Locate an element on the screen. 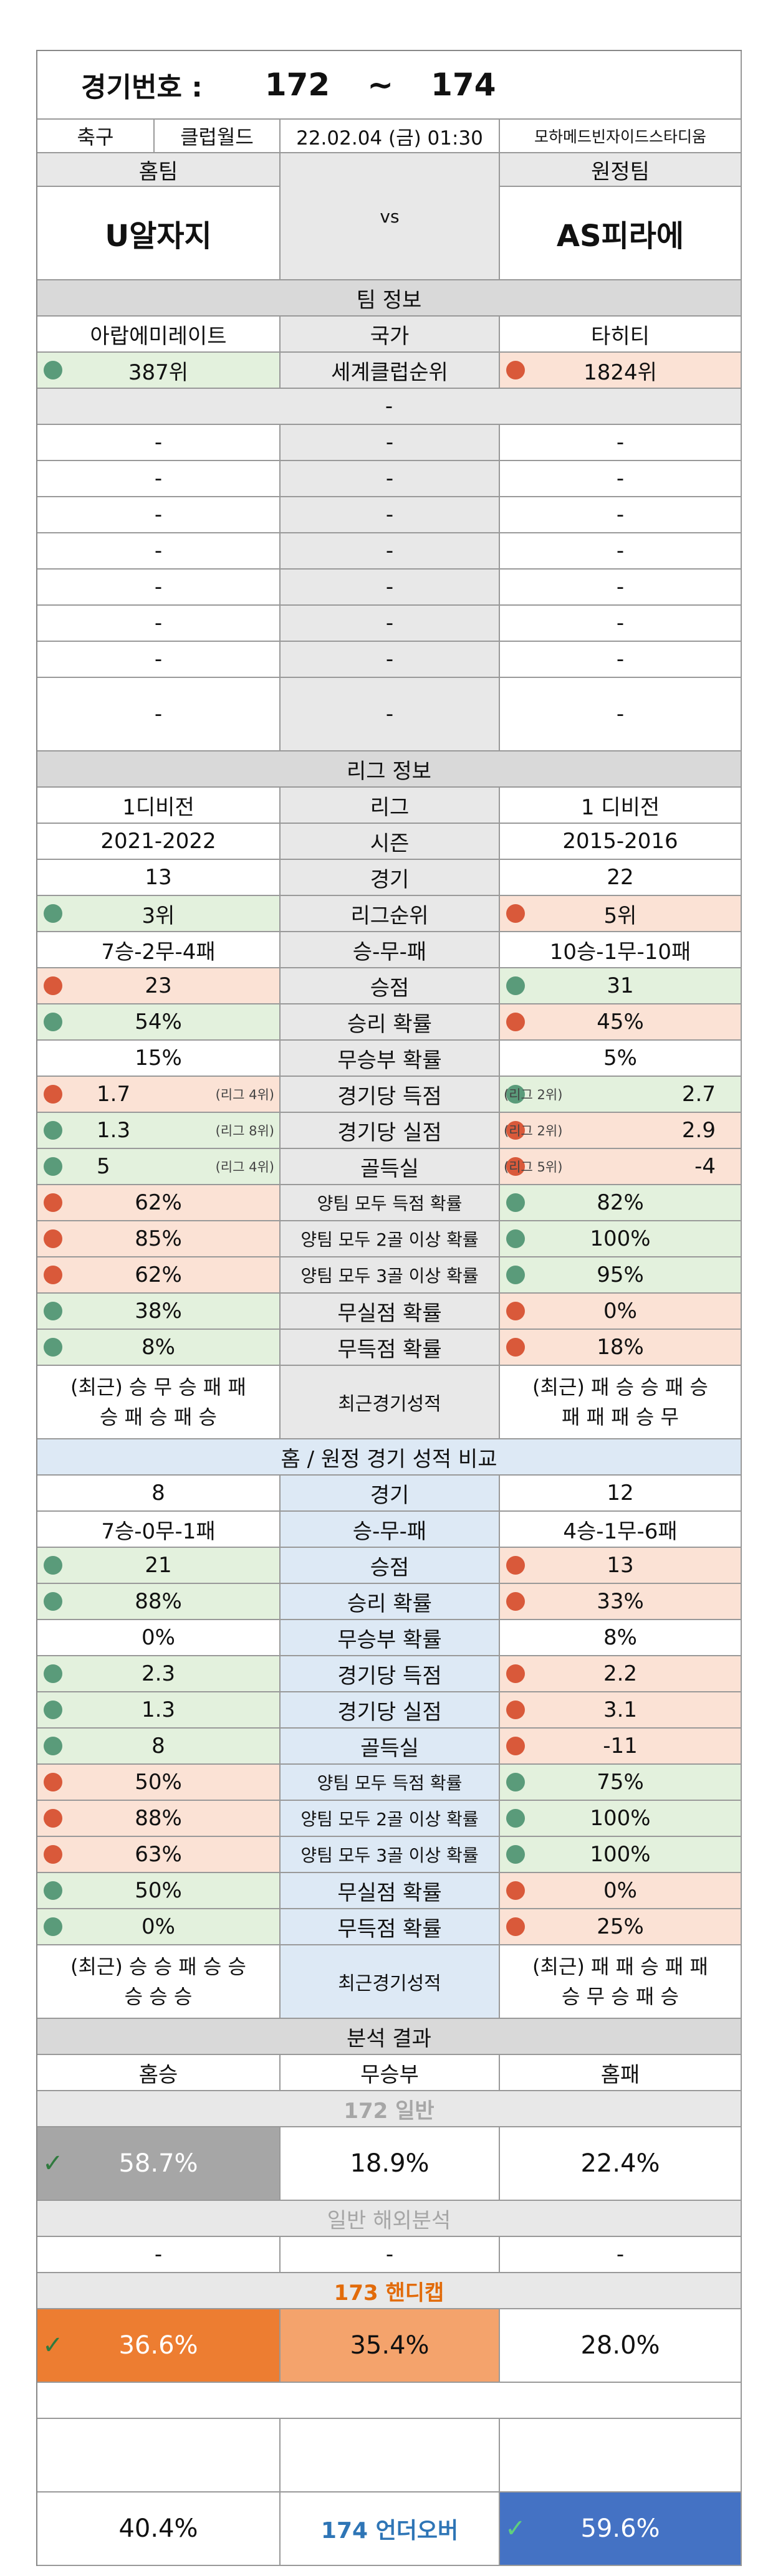 The height and width of the screenshot is (2576, 773). general-draw: 18.9% is located at coordinates (391, 2164).